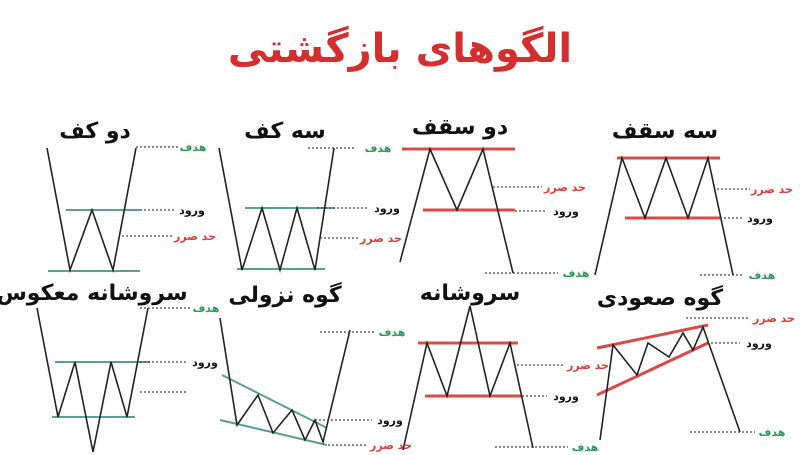 The image size is (800, 455). I want to click on pattern-title: سه کف, so click(285, 131).